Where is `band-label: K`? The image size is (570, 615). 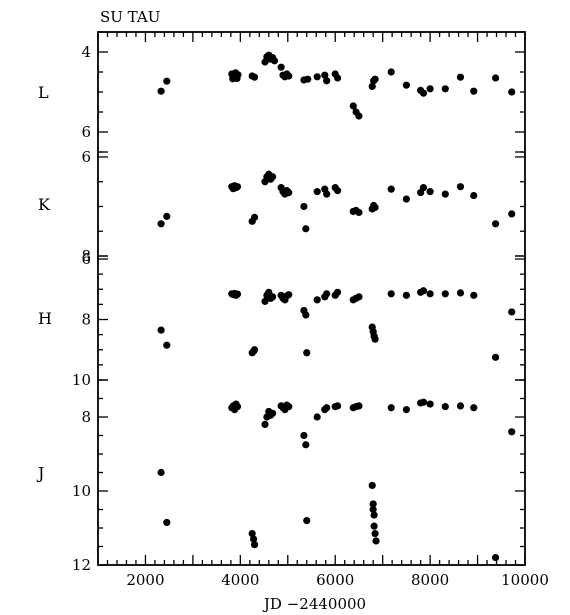 band-label: K is located at coordinates (44, 204).